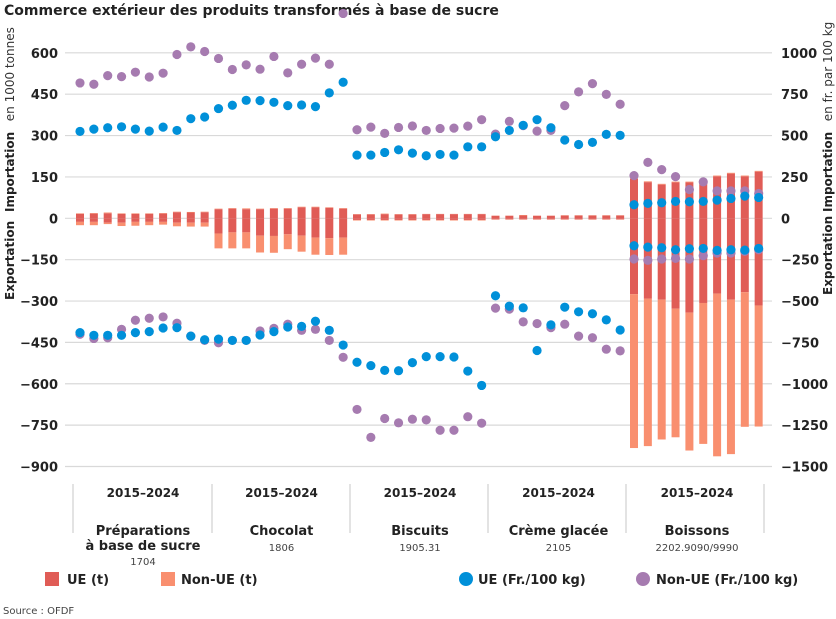  What do you see at coordinates (38, 611) in the screenshot?
I see `source-note: Source : OFDF` at bounding box center [38, 611].